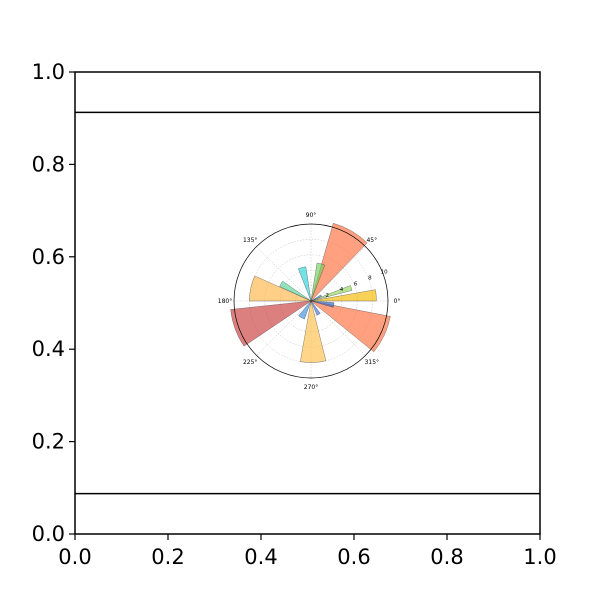 The width and height of the screenshot is (600, 605). What do you see at coordinates (250, 362) in the screenshot?
I see `polar-angle-label: 225°` at bounding box center [250, 362].